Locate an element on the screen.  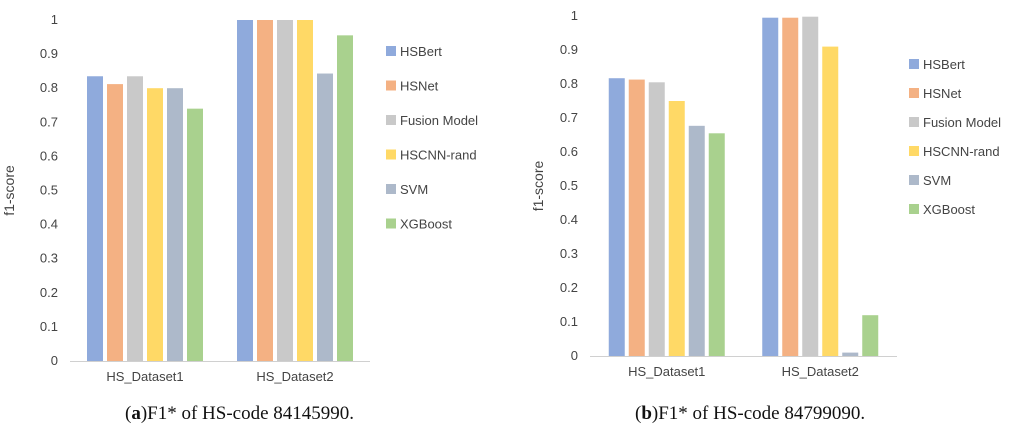
legend-label-b: XGBoost is located at coordinates (949, 209).